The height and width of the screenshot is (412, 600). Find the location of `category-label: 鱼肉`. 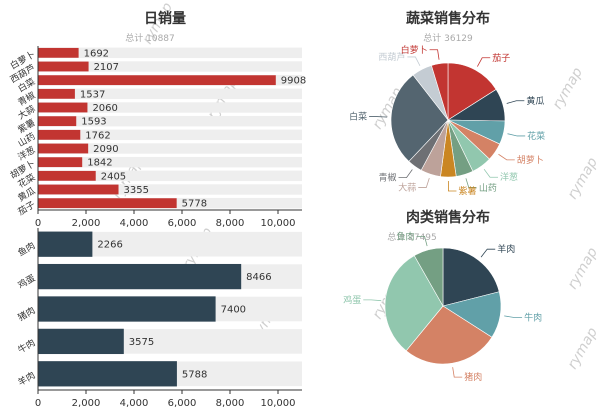

category-label: 鱼肉 is located at coordinates (27, 248).